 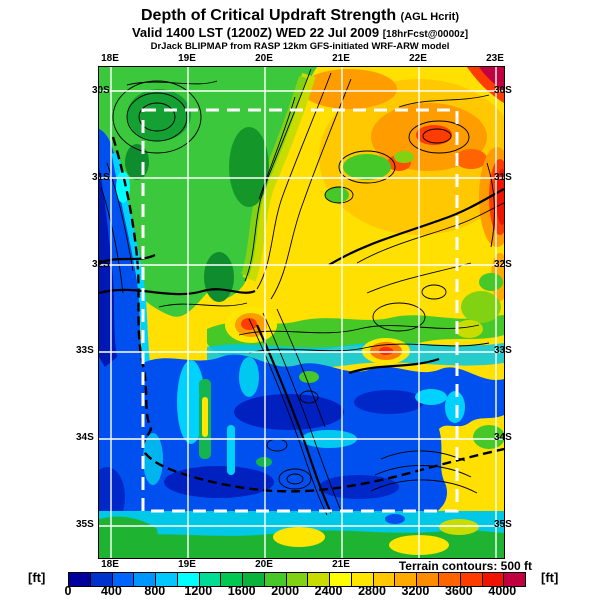 I want to click on lon-label-top-18E: 18E, so click(x=110, y=58).